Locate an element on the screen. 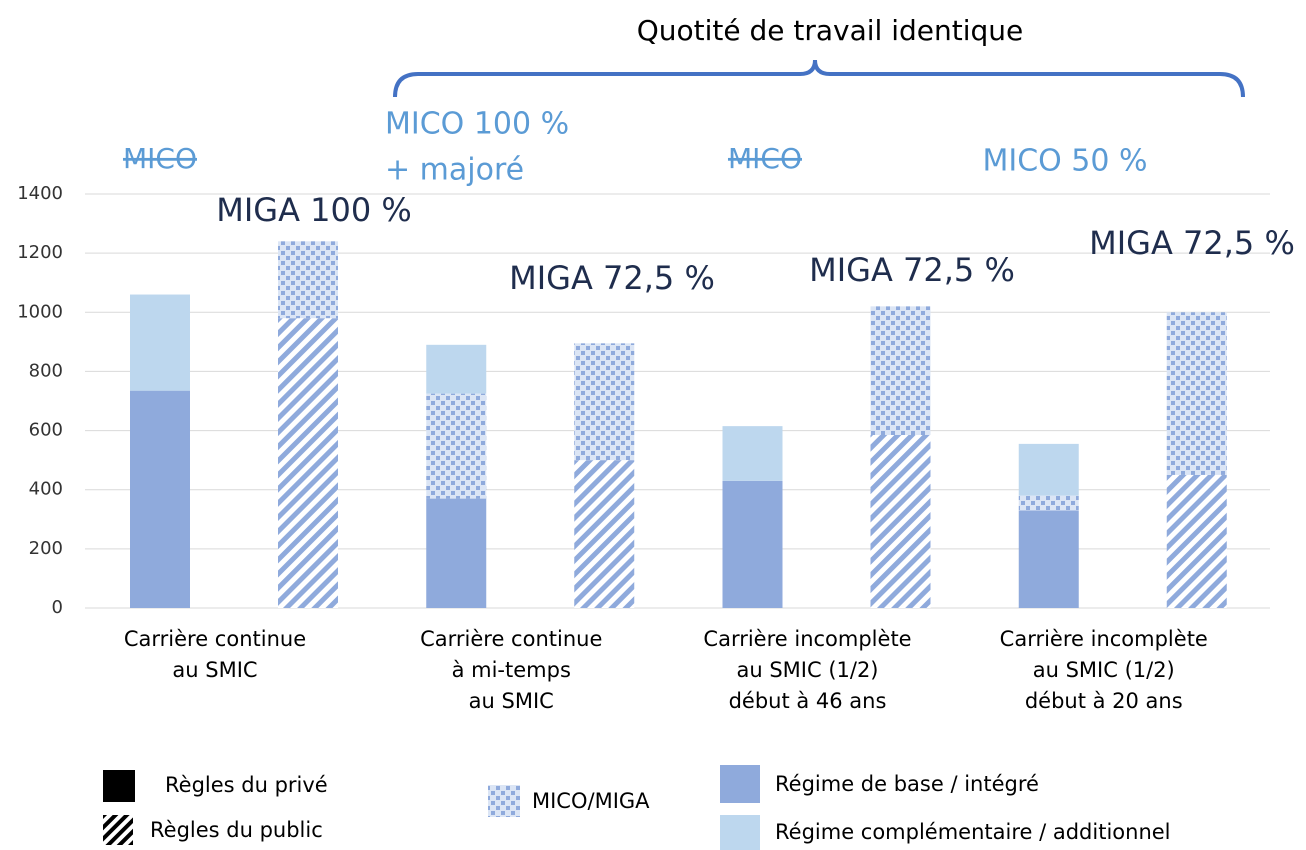 Image resolution: width=1306 pixels, height=850 pixels. y-tick-label: 400 is located at coordinates (46, 489).